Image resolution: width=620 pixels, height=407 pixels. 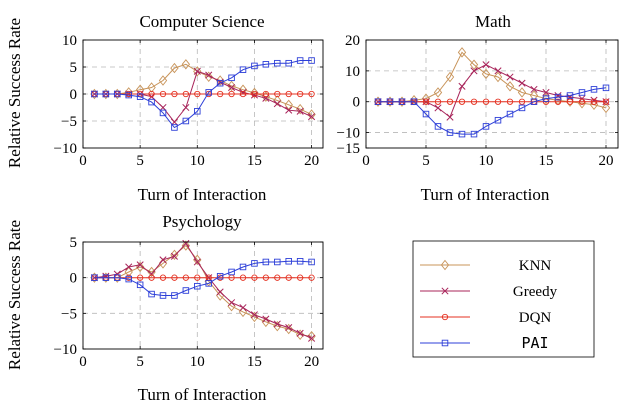 I want to click on y-tick-label: 5, so click(x=74, y=243).